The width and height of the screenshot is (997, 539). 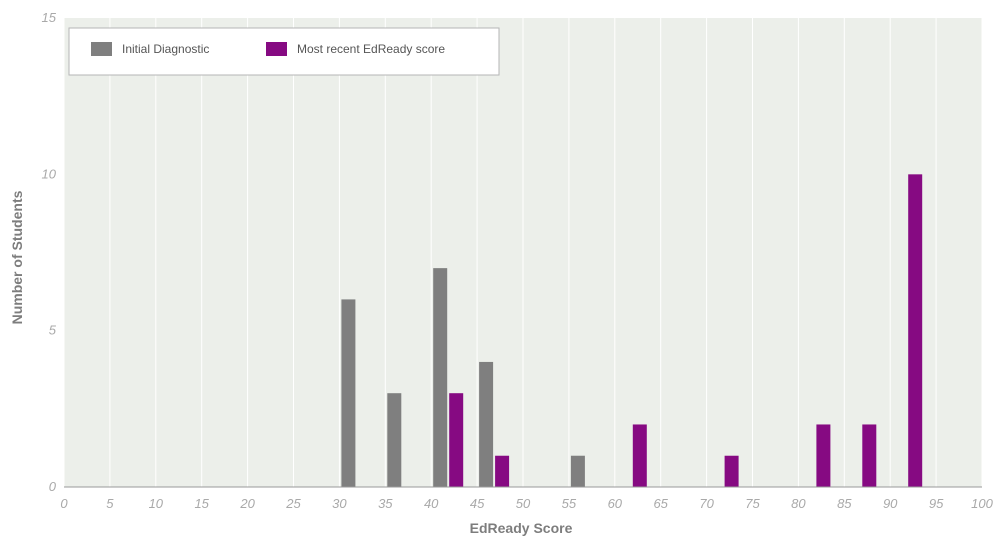 I want to click on x-tick-label: 65, so click(x=660, y=503).